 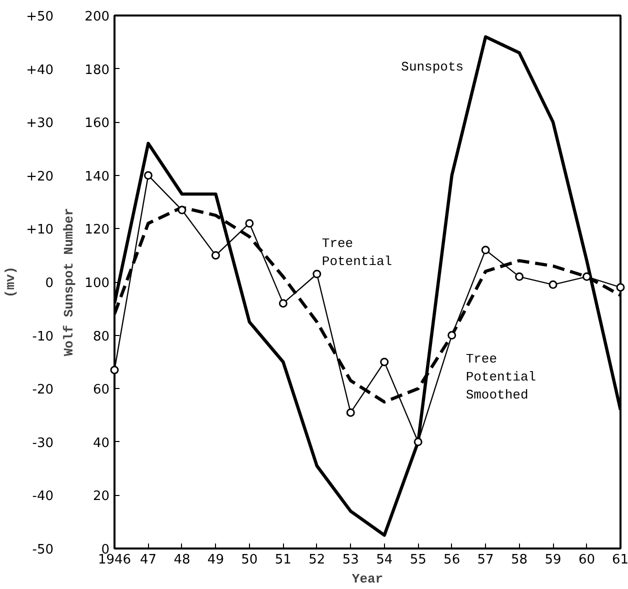 What do you see at coordinates (215, 560) in the screenshot?
I see `x-tick-label: 49` at bounding box center [215, 560].